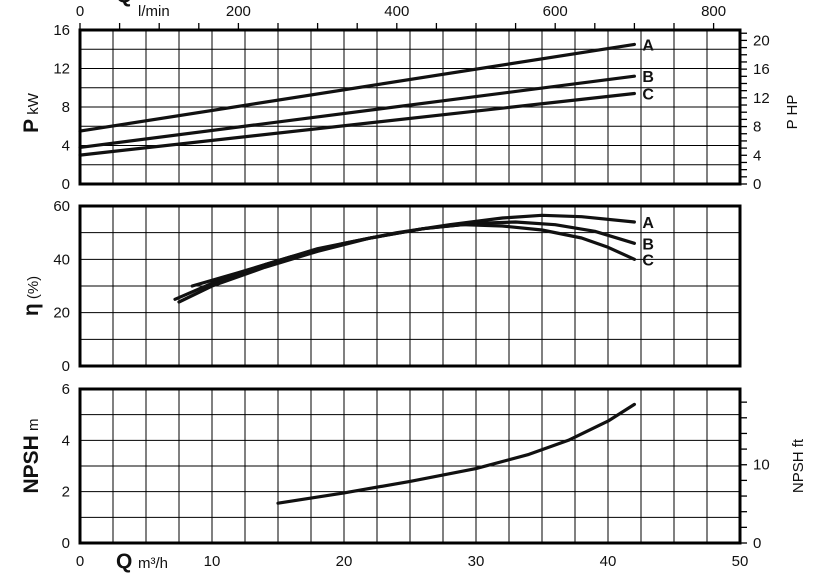 This screenshot has width=823, height=579. What do you see at coordinates (212, 561) in the screenshot?
I see `x-tick-label: 10` at bounding box center [212, 561].